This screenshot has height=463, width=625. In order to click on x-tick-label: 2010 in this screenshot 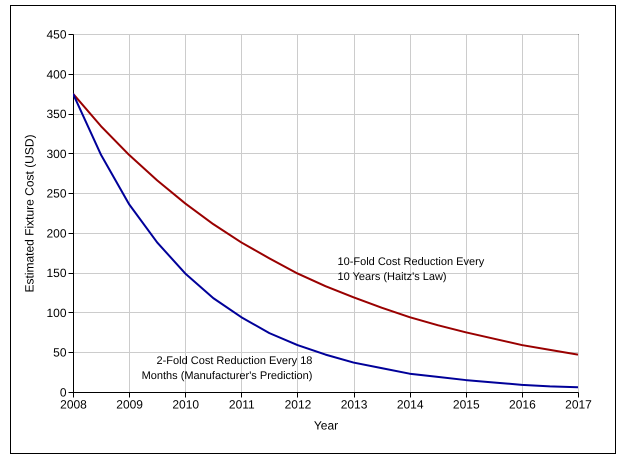, I will do `click(186, 405)`.